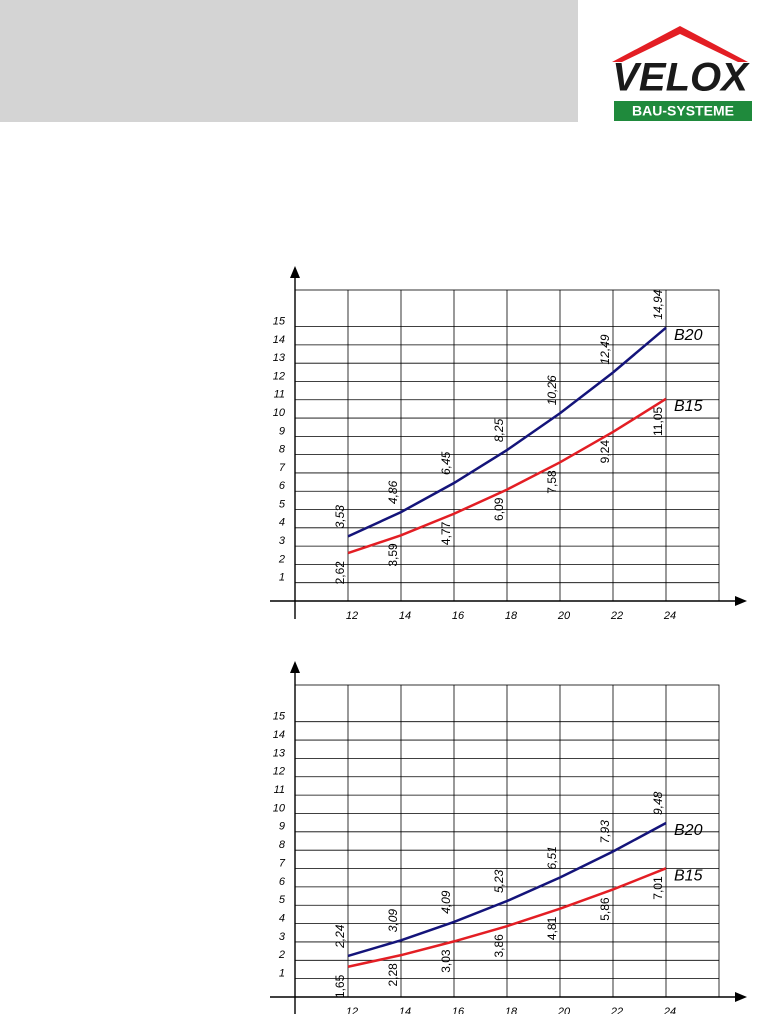 This screenshot has width=766, height=1019. What do you see at coordinates (499, 509) in the screenshot?
I see `value-label: 6,09` at bounding box center [499, 509].